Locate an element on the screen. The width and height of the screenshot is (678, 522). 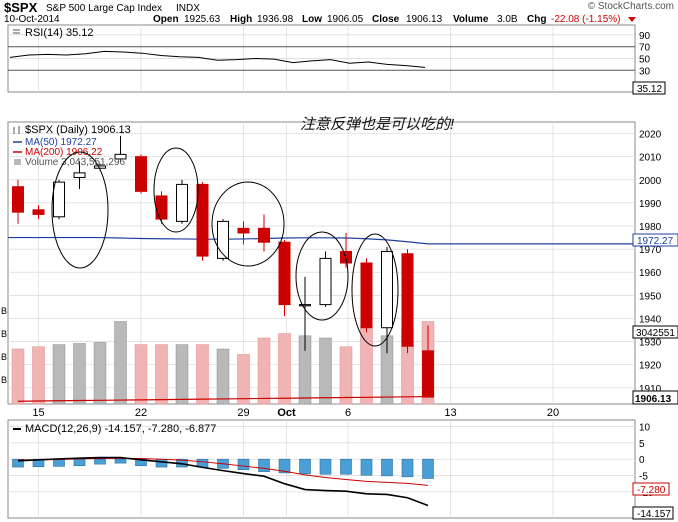
svg-text: 3042551 is located at coordinates (655, 333).